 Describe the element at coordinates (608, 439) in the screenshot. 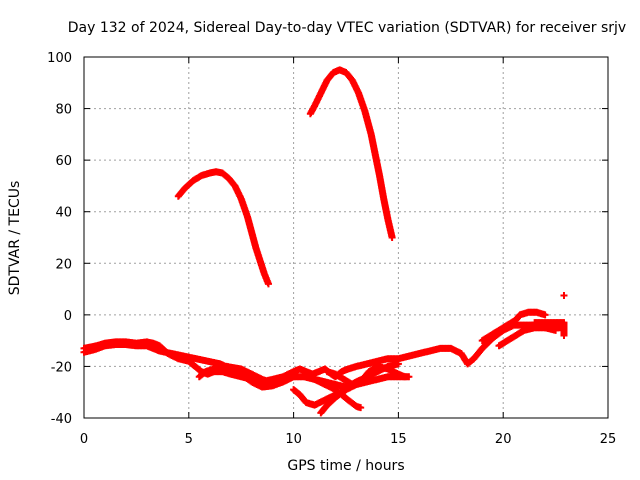

I see `x-tick-label: 25` at that location.